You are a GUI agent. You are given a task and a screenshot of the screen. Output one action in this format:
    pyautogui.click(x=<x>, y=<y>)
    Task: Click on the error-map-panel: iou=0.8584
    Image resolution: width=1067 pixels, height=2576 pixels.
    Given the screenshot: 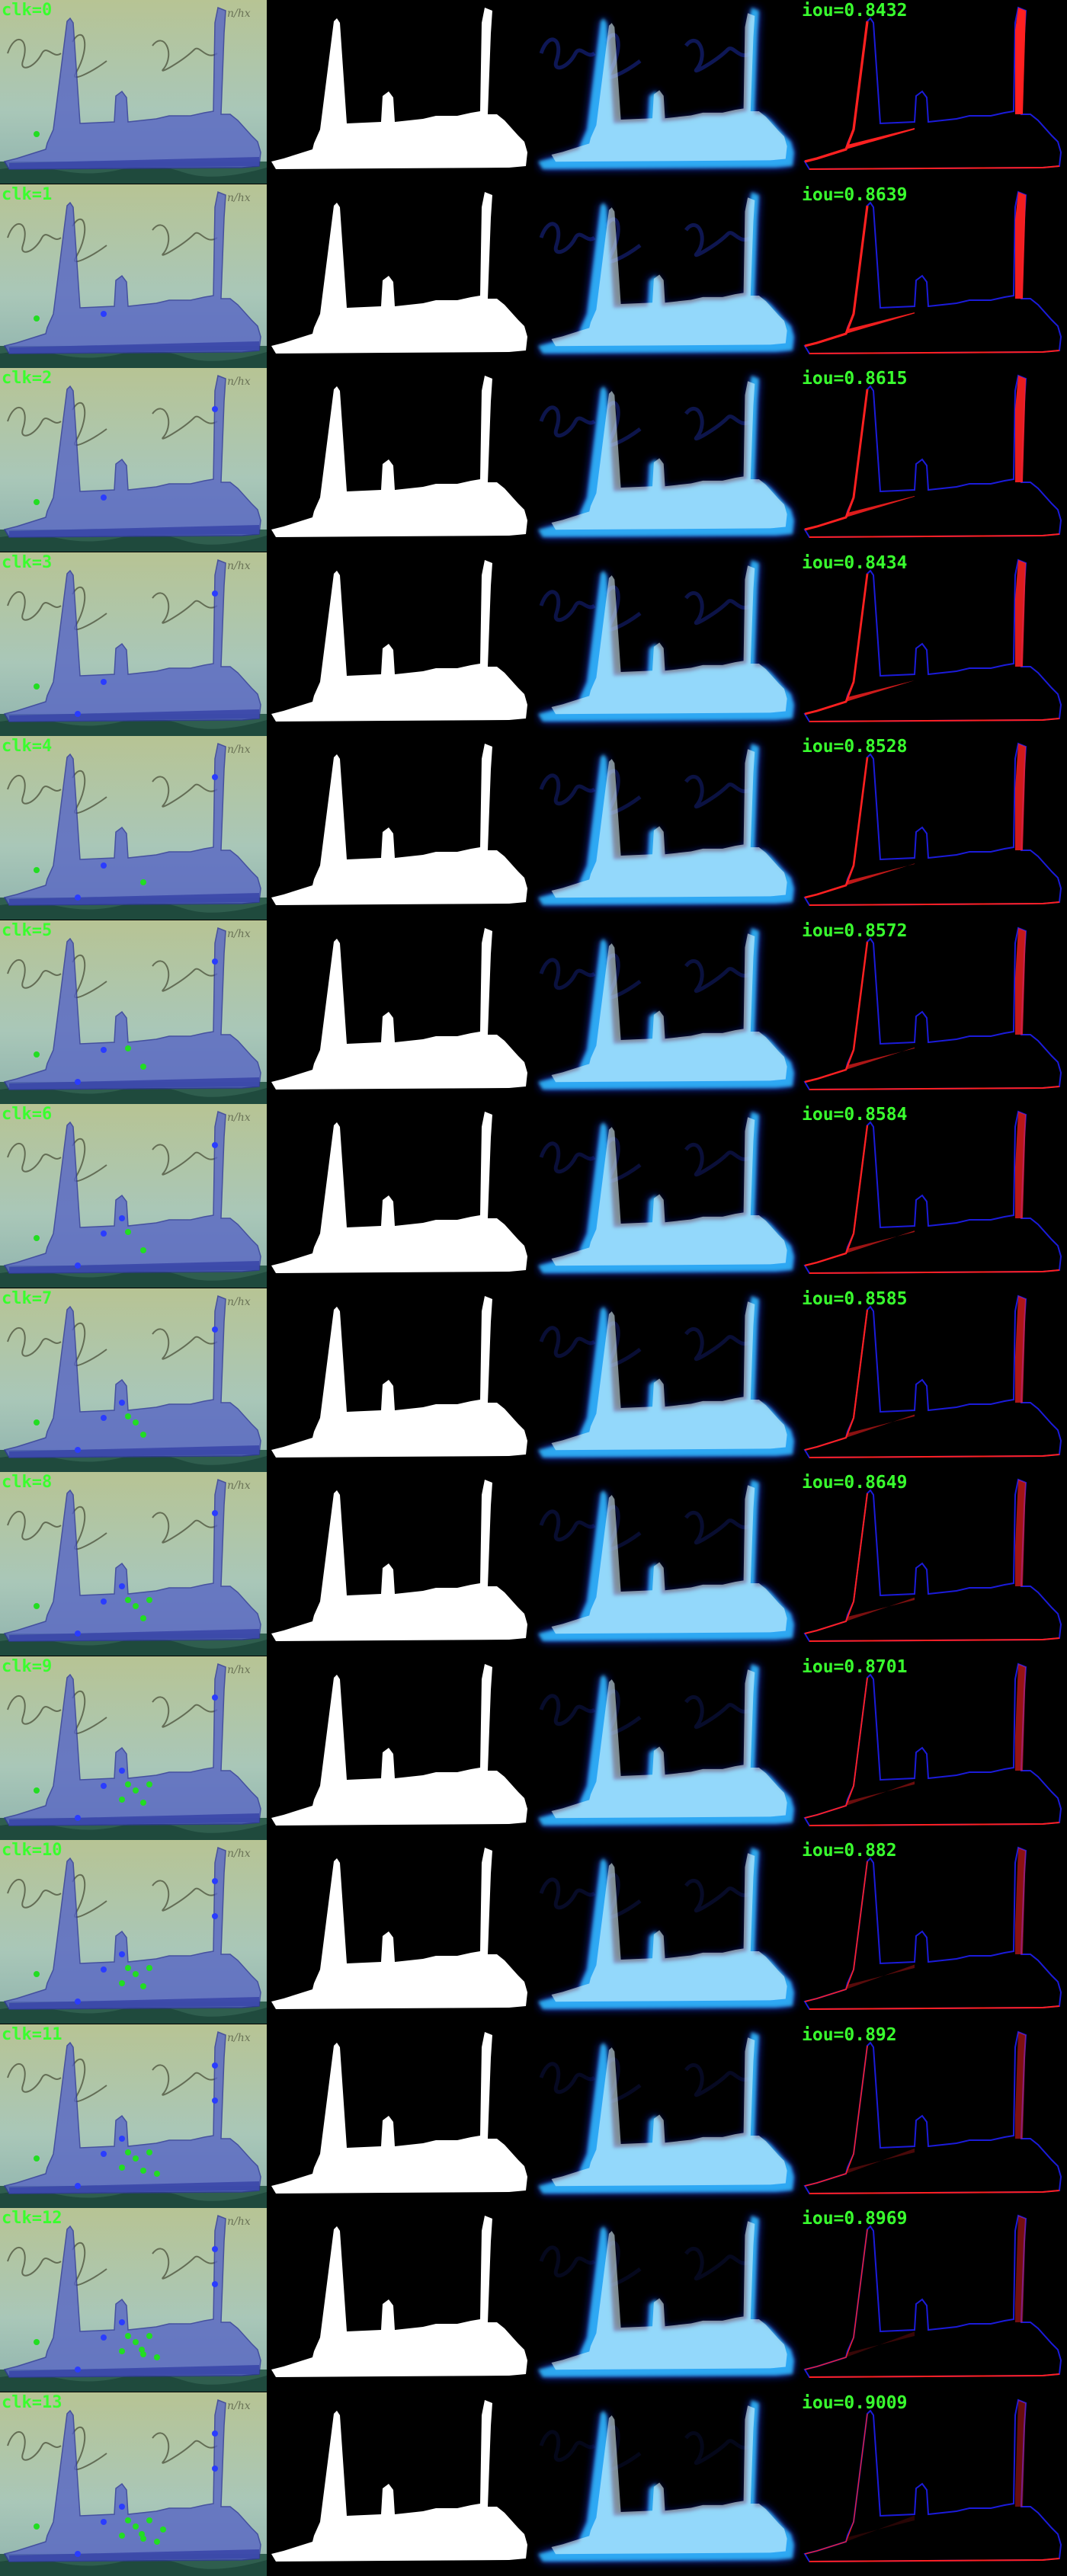 What is the action you would take?
    pyautogui.click(x=933, y=1196)
    